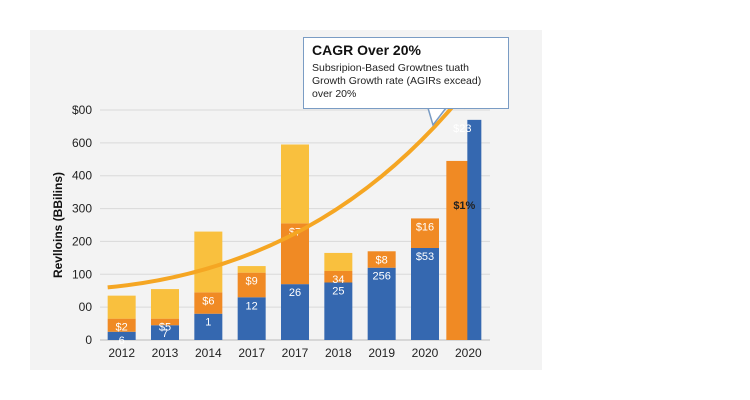 The width and height of the screenshot is (750, 400). I want to click on callout-line-3: over 20%, so click(334, 94).